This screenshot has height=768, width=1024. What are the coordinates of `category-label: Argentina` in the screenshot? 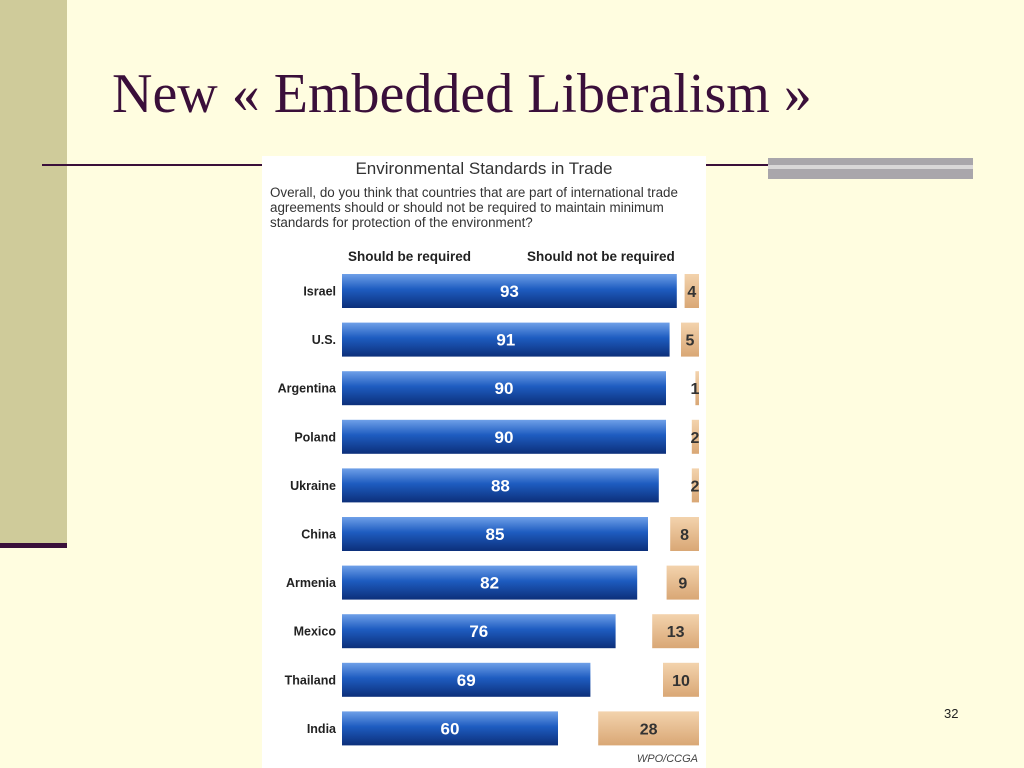 It's located at (307, 389).